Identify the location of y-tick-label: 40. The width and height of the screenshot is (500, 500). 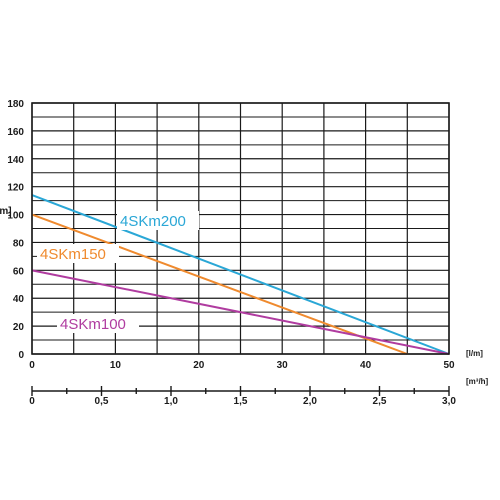
(19, 299).